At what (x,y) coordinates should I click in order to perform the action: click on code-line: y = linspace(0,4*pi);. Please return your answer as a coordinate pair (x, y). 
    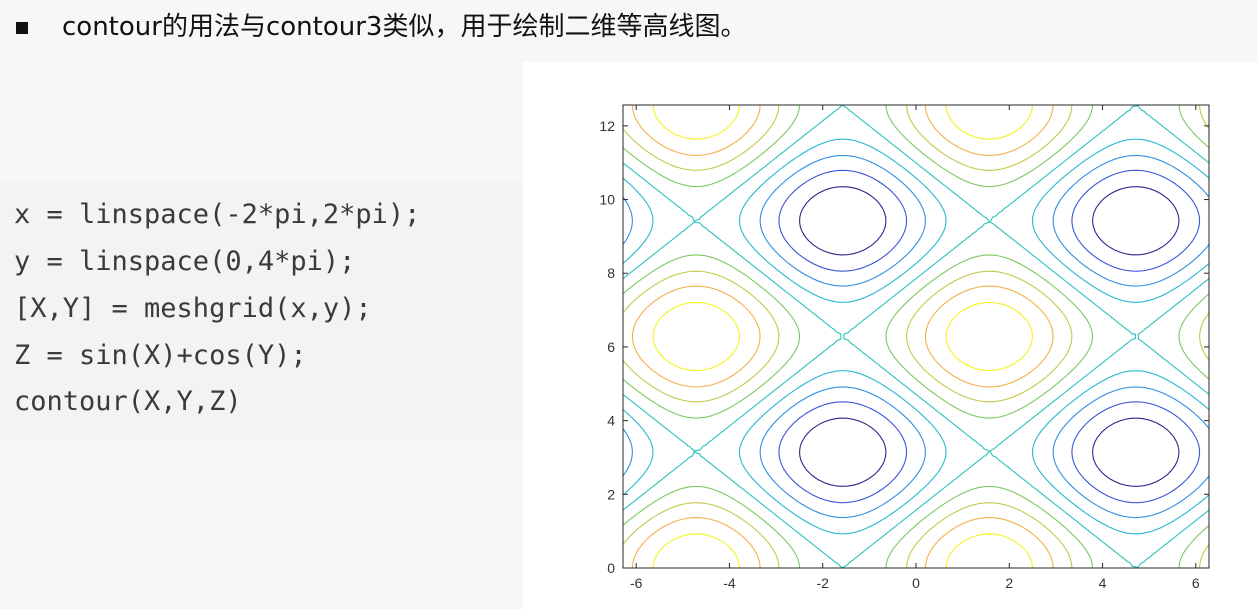
    Looking at the image, I should click on (185, 261).